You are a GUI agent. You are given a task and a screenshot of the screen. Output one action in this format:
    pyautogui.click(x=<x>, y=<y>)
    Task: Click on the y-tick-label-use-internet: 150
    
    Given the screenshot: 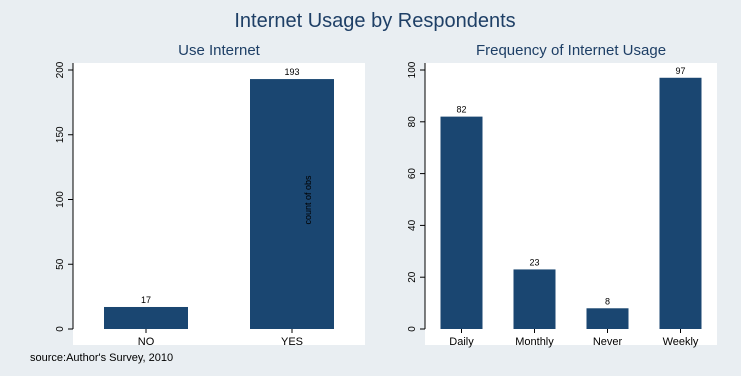 What is the action you would take?
    pyautogui.click(x=60, y=134)
    